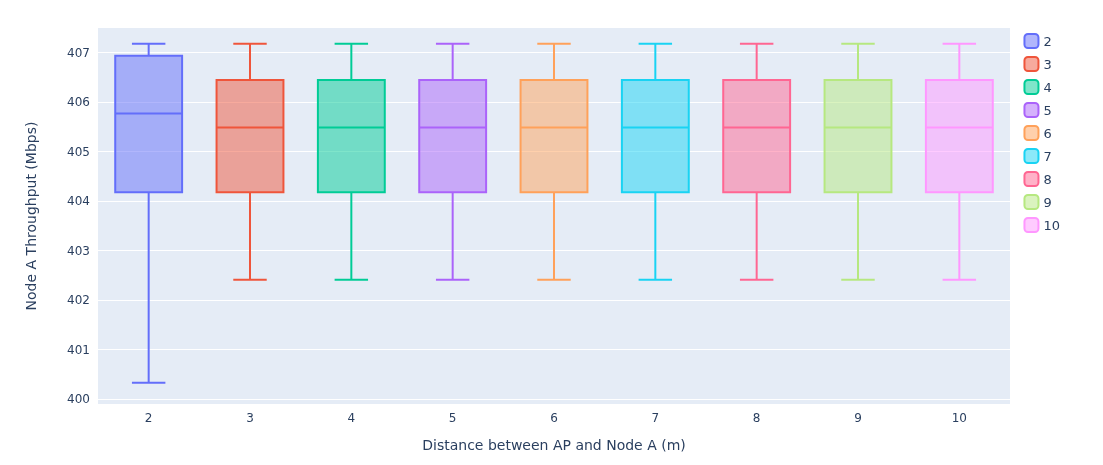 This screenshot has height=465, width=1103. What do you see at coordinates (1047, 41) in the screenshot?
I see `legend-label: 2` at bounding box center [1047, 41].